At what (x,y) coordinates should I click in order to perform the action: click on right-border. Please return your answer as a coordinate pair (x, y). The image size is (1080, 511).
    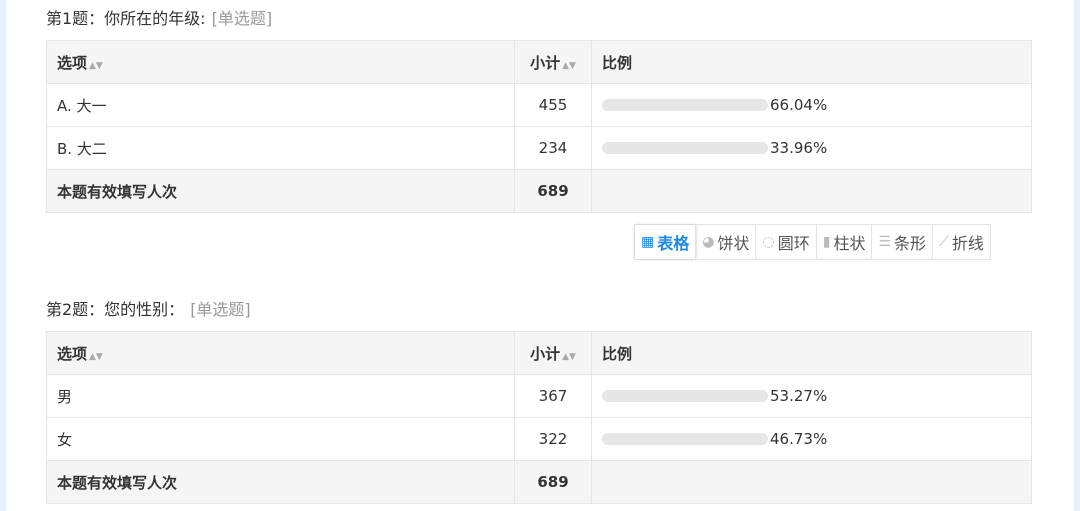
    Looking at the image, I should click on (1077, 255).